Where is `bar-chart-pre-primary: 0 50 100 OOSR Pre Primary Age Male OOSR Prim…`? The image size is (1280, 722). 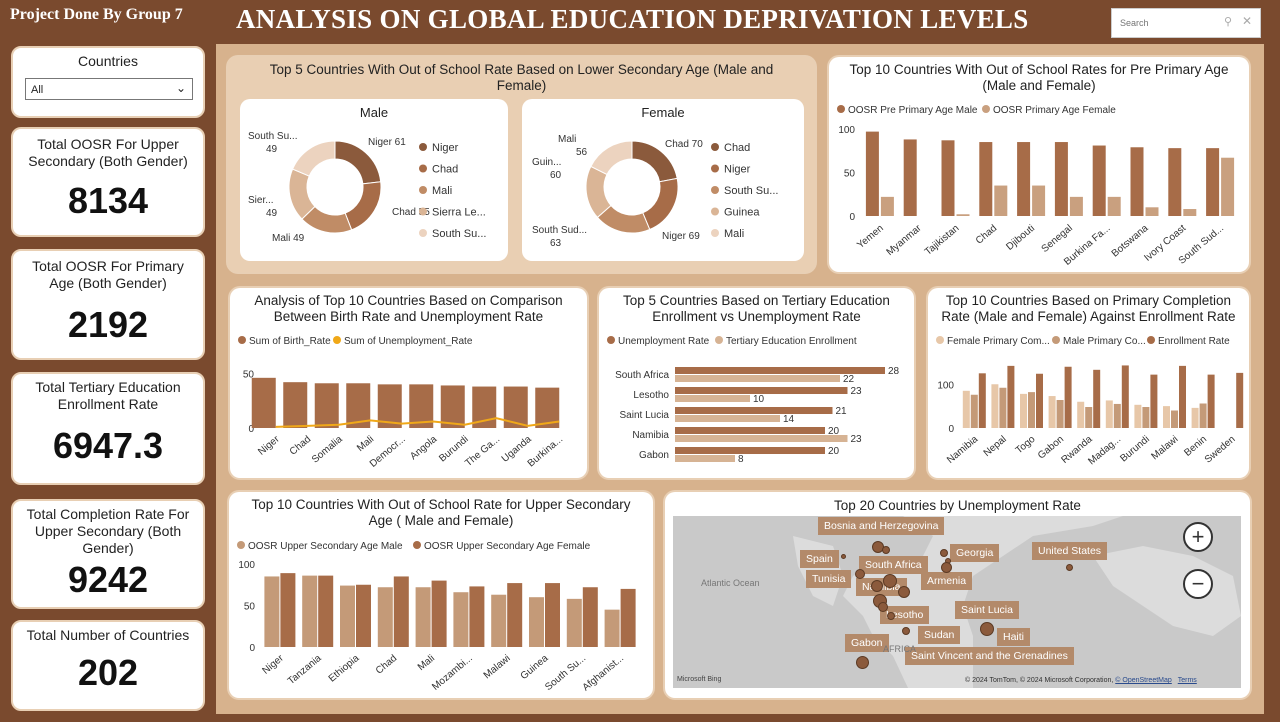 bar-chart-pre-primary: 0 50 100 OOSR Pre Primary Age Male OOSR Prim… is located at coordinates (1039, 164).